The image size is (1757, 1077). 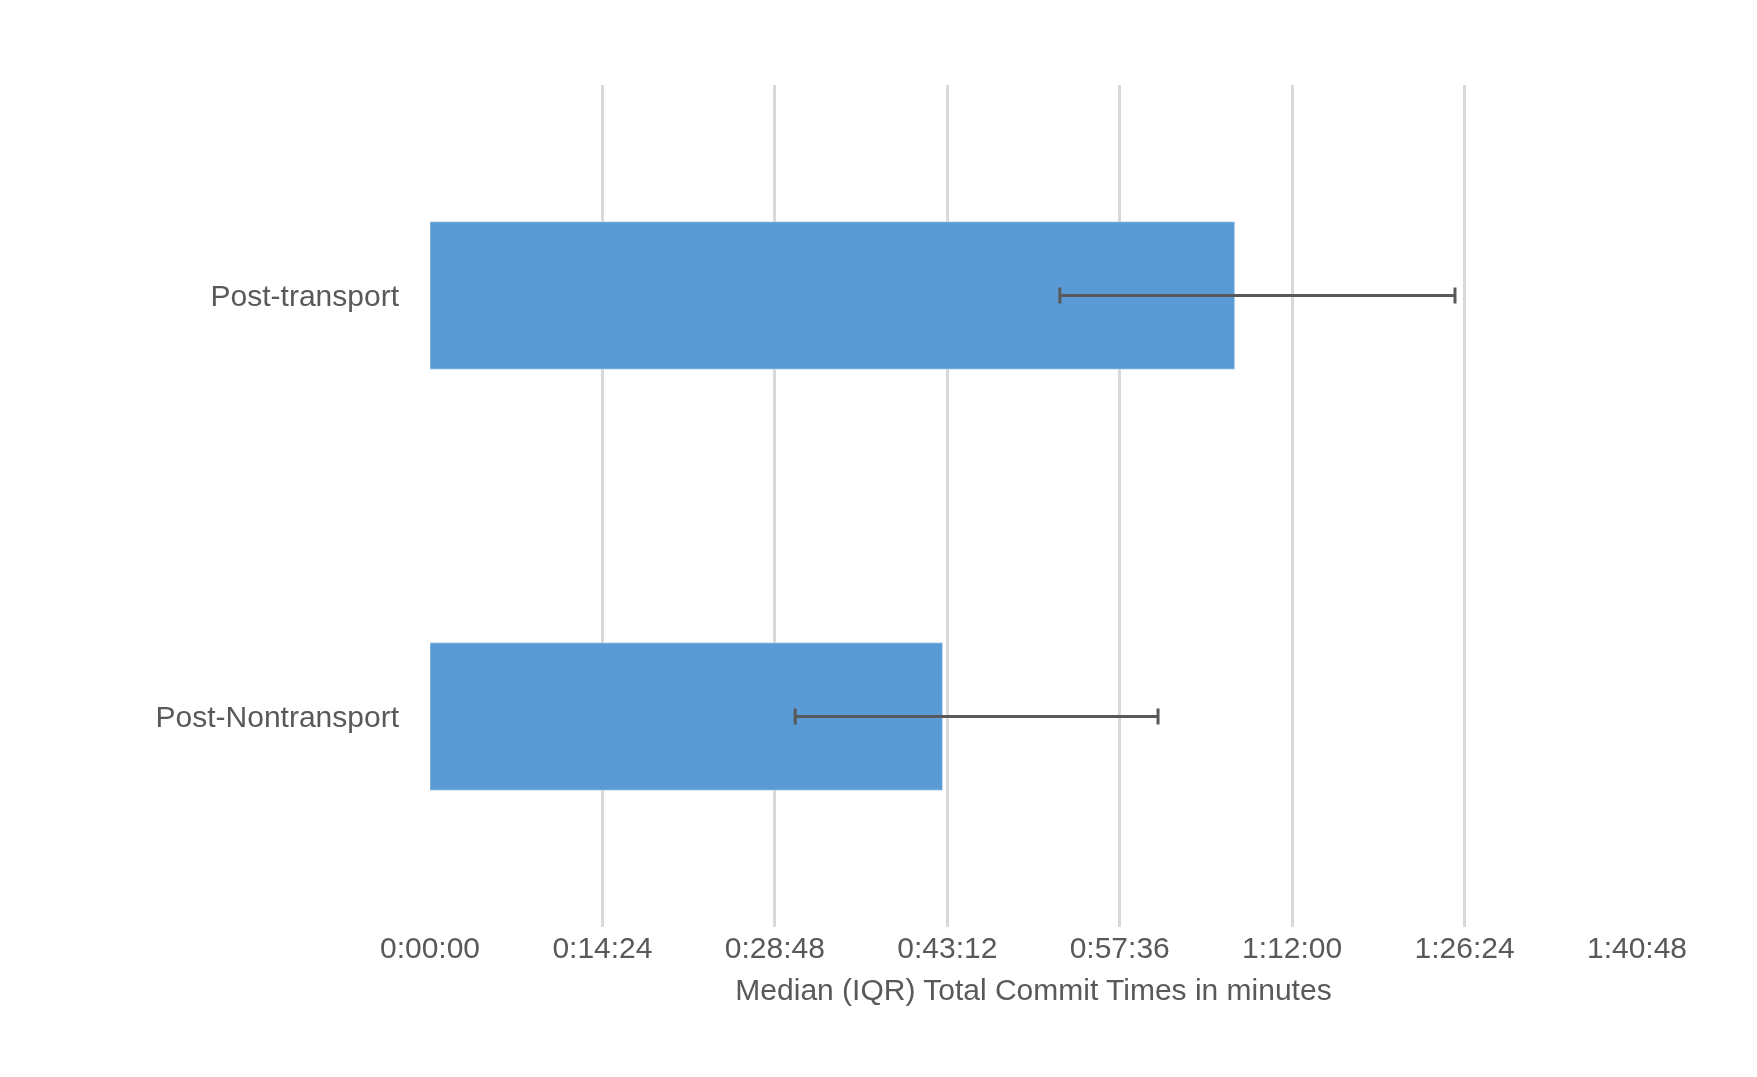 I want to click on x-tick-label: 0:28:48, so click(x=774, y=947).